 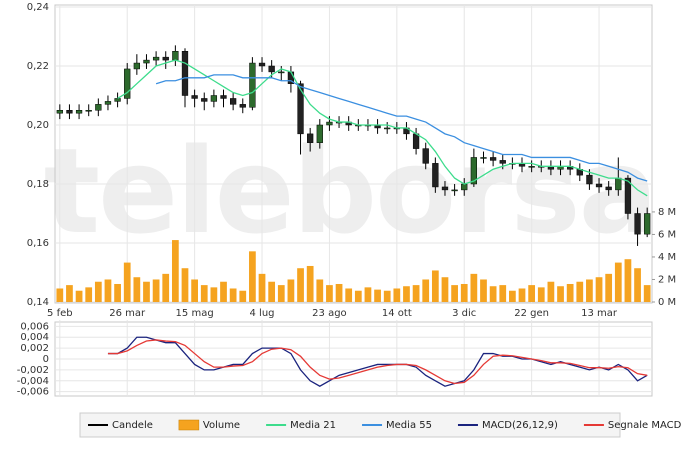 I want to click on y2-tick-label: 6 M, so click(x=667, y=234).